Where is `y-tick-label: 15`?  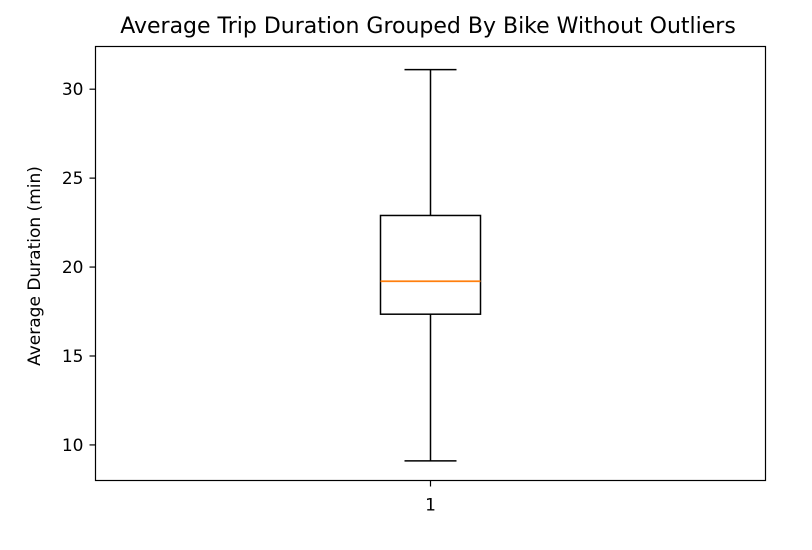
y-tick-label: 15 is located at coordinates (73, 357).